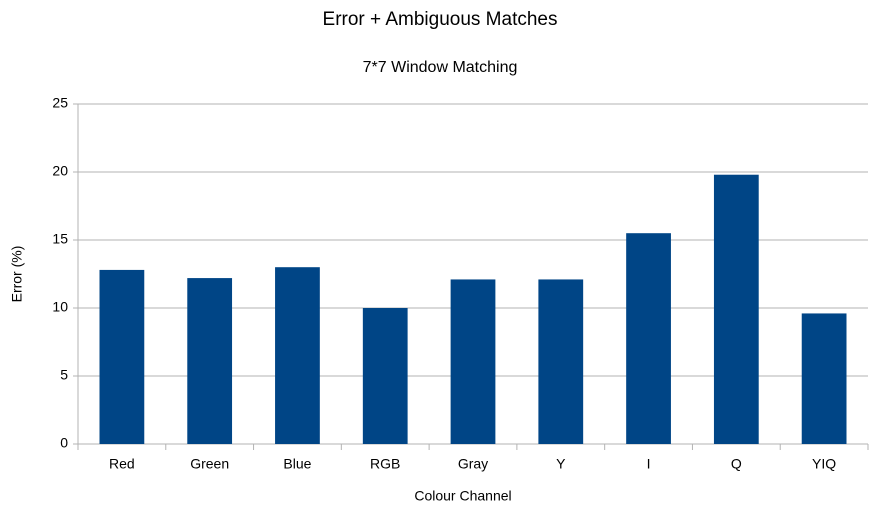 The height and width of the screenshot is (508, 874). I want to click on y-axis-label: Error (%), so click(17, 274).